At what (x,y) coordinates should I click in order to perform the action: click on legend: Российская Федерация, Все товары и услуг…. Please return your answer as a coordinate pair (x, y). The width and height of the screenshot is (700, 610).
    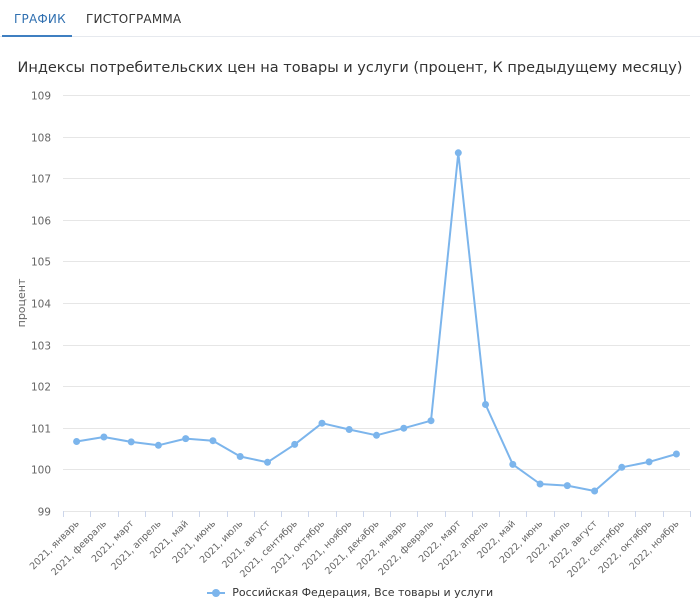
    Looking at the image, I should click on (350, 592).